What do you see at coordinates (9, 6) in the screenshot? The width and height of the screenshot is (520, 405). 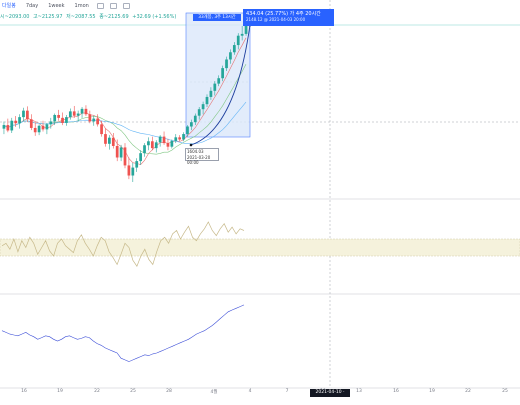 I see `interval-button-daily: 다일봉` at bounding box center [9, 6].